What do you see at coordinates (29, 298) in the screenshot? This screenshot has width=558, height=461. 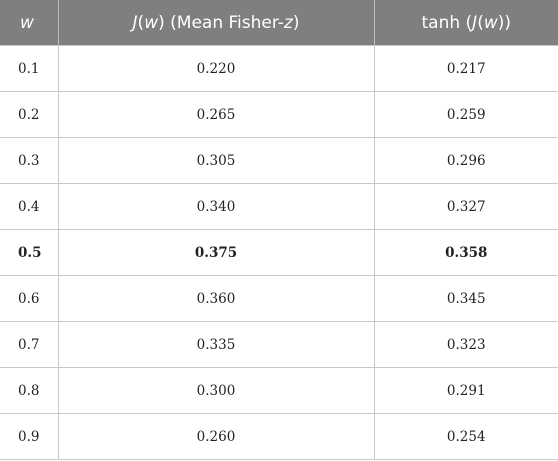 I see `cell-w: 0.6` at bounding box center [29, 298].